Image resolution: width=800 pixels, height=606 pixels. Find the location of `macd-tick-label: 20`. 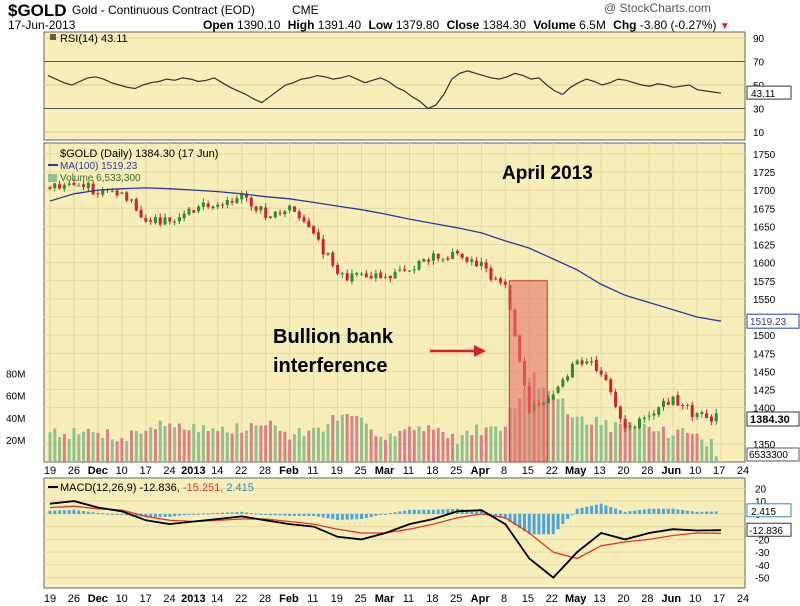

macd-tick-label: 20 is located at coordinates (761, 489).